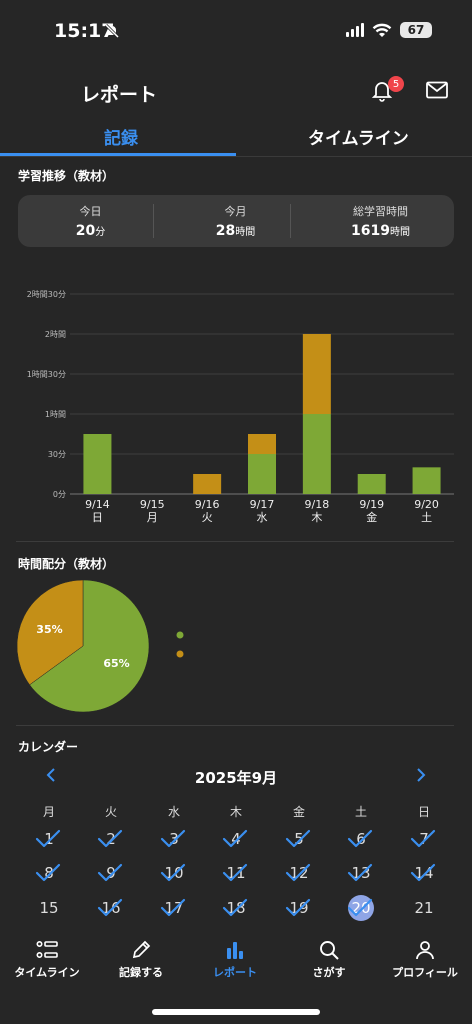 This screenshot has height=1024, width=472. Describe the element at coordinates (47, 972) in the screenshot. I see `nav-label: タイムライン` at that location.